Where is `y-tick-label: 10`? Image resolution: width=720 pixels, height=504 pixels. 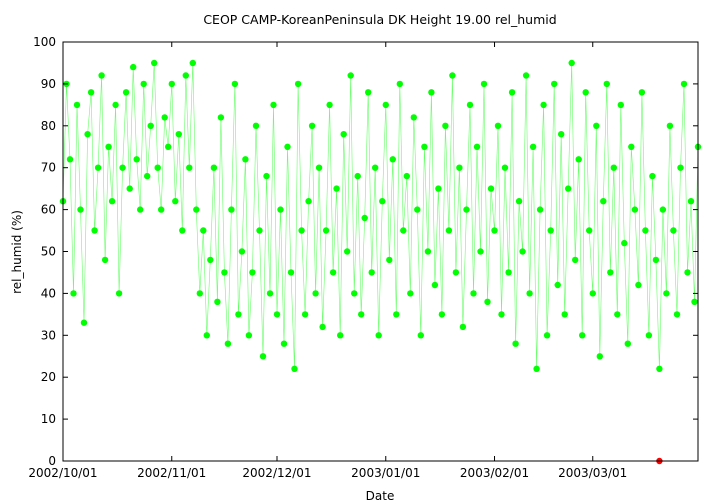
y-tick-label: 10 is located at coordinates (48, 419).